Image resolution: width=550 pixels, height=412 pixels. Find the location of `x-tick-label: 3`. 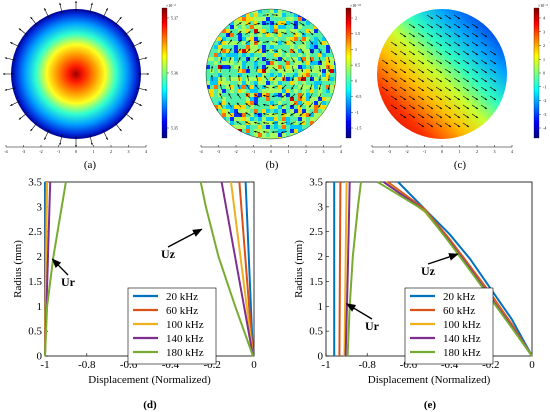

x-tick-label: 3 is located at coordinates (495, 151).